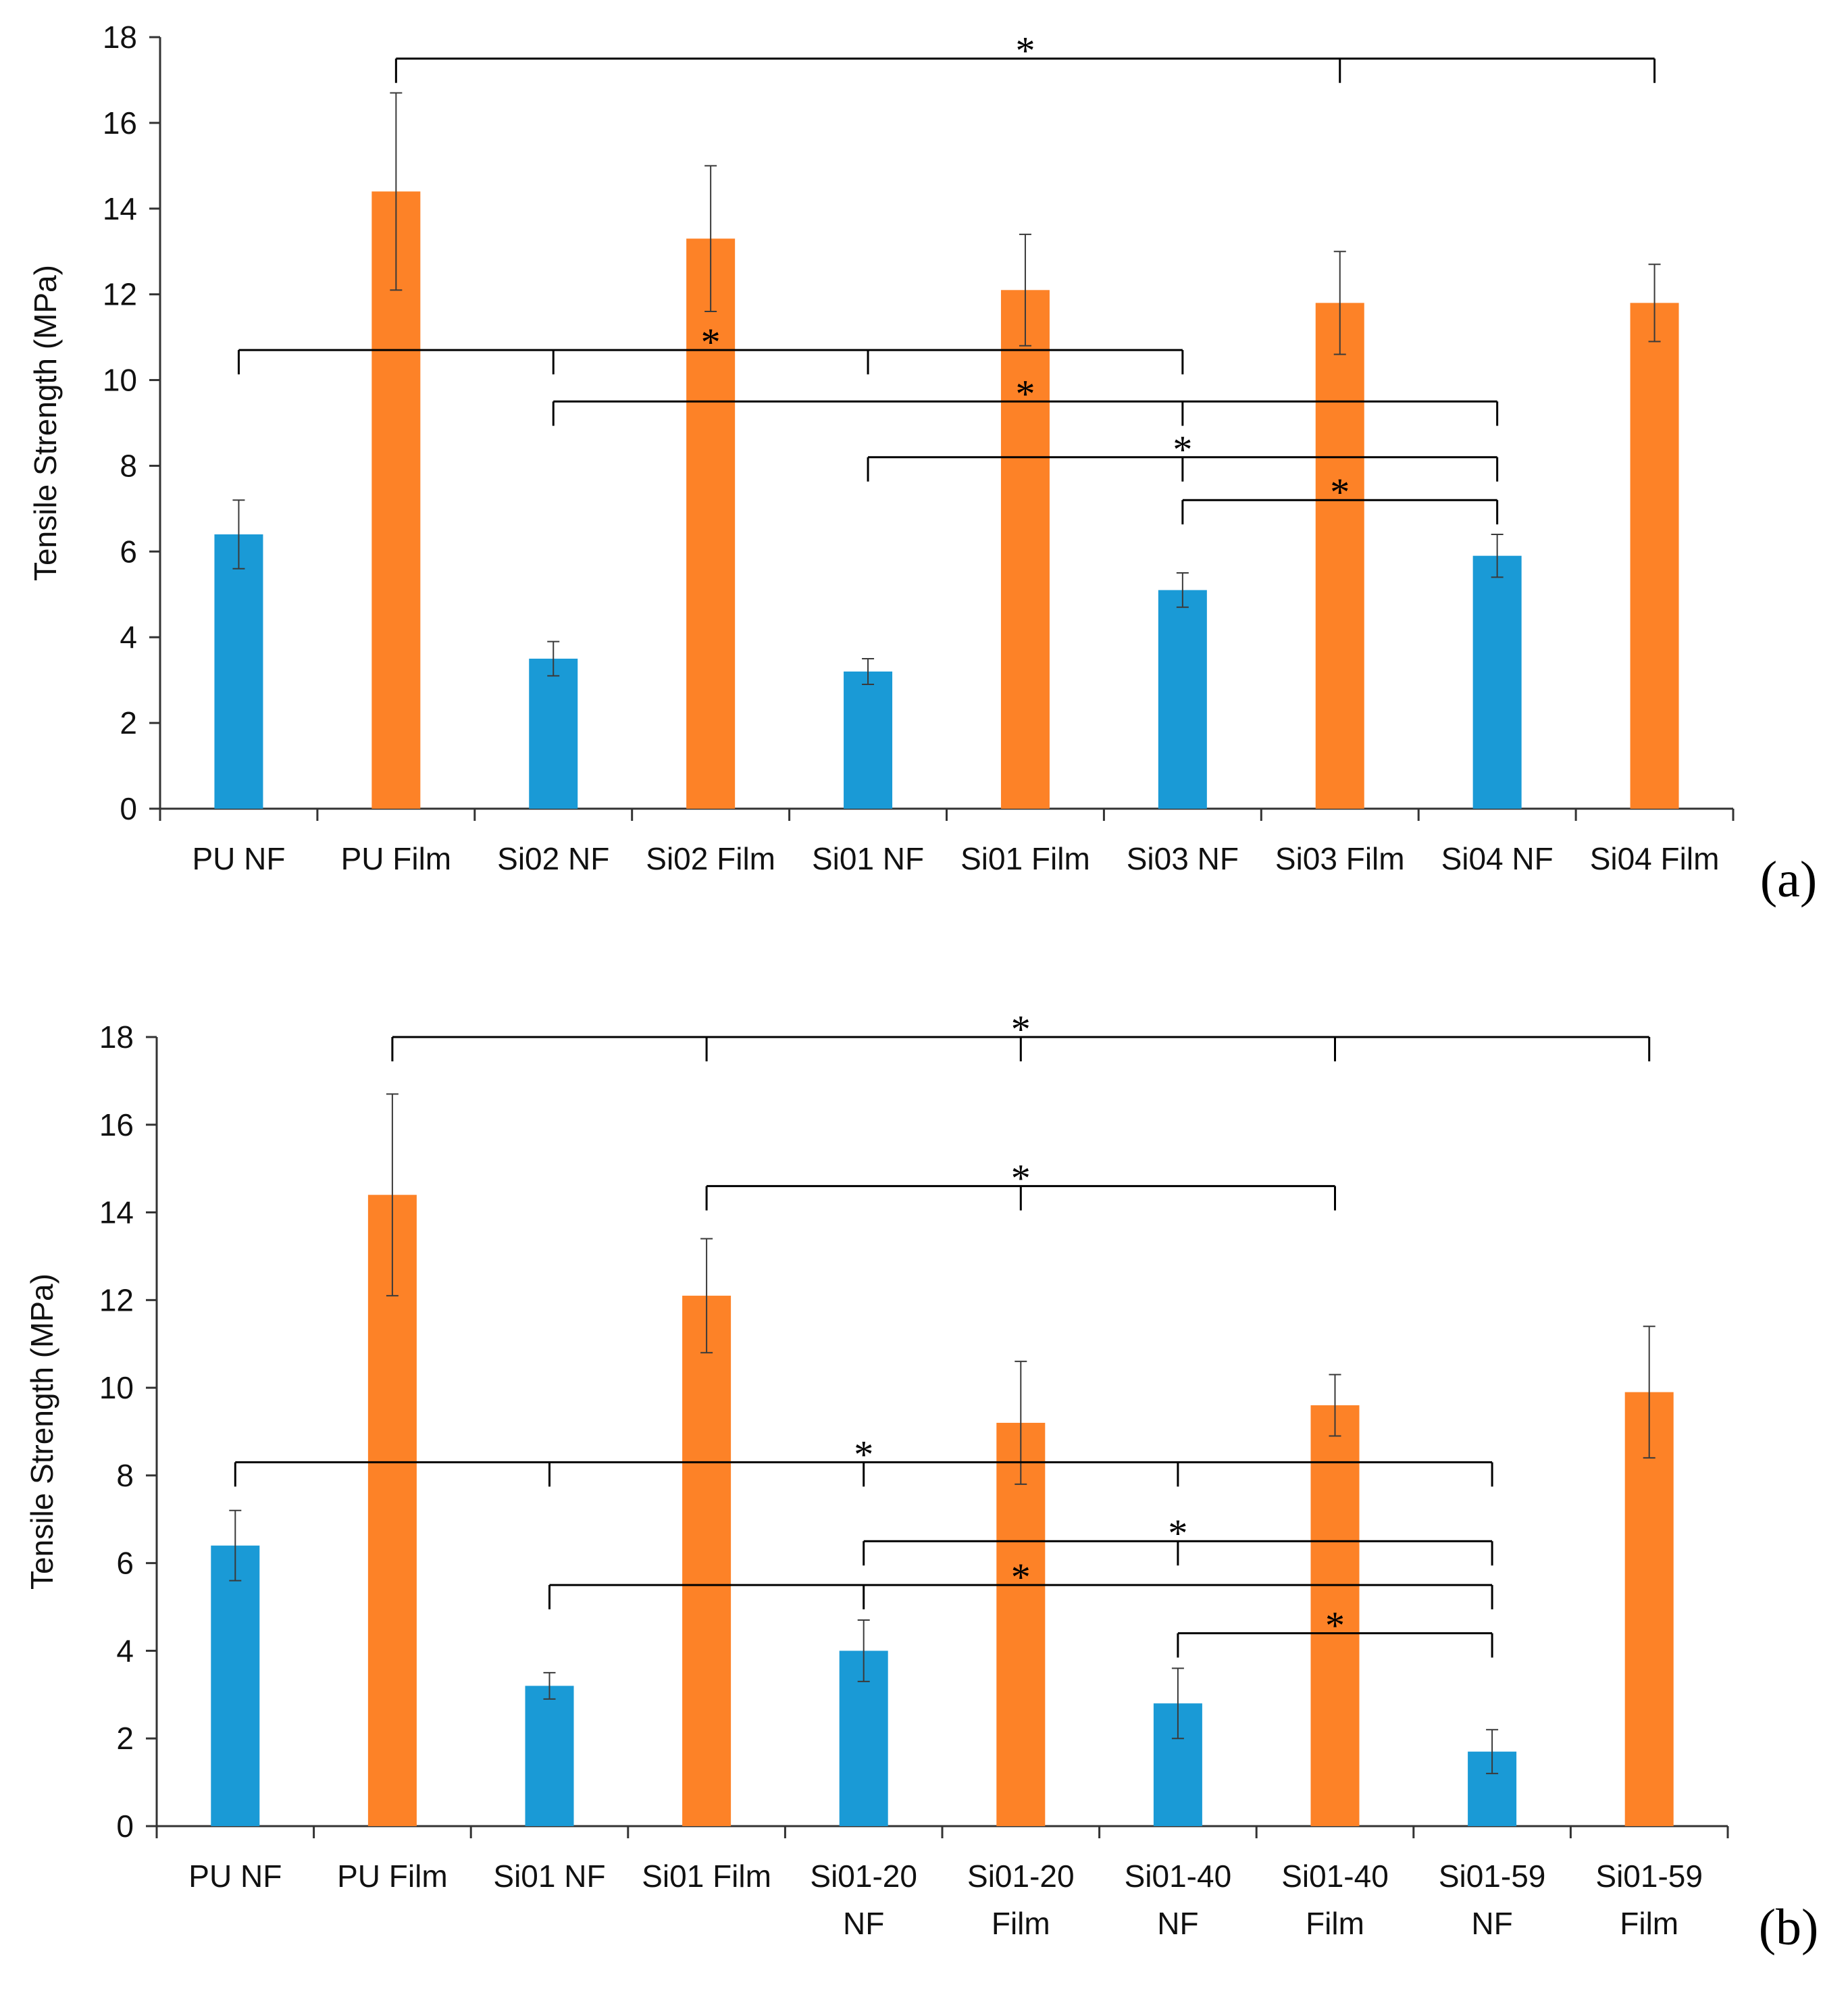 The image size is (1848, 1993). Describe the element at coordinates (864, 1876) in the screenshot. I see `x-category-label: Si01-20` at that location.